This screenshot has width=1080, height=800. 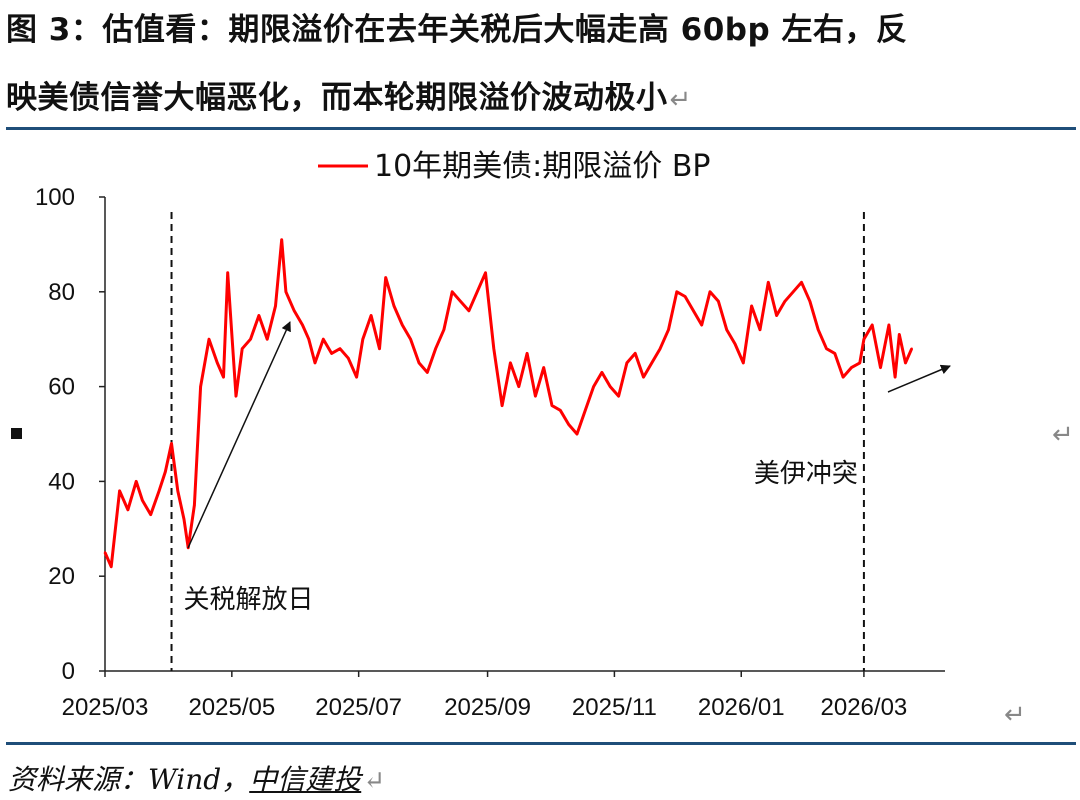 I want to click on y-tick-label: 40, so click(x=61, y=481).